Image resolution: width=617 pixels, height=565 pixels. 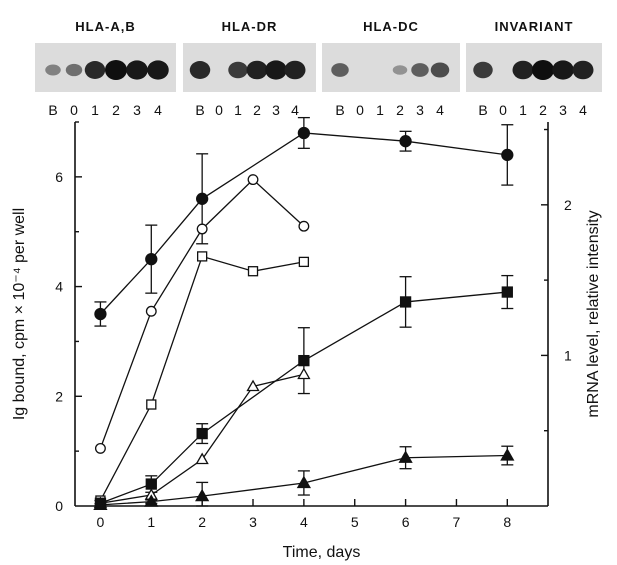 I want to click on data-series, so click(x=304, y=478).